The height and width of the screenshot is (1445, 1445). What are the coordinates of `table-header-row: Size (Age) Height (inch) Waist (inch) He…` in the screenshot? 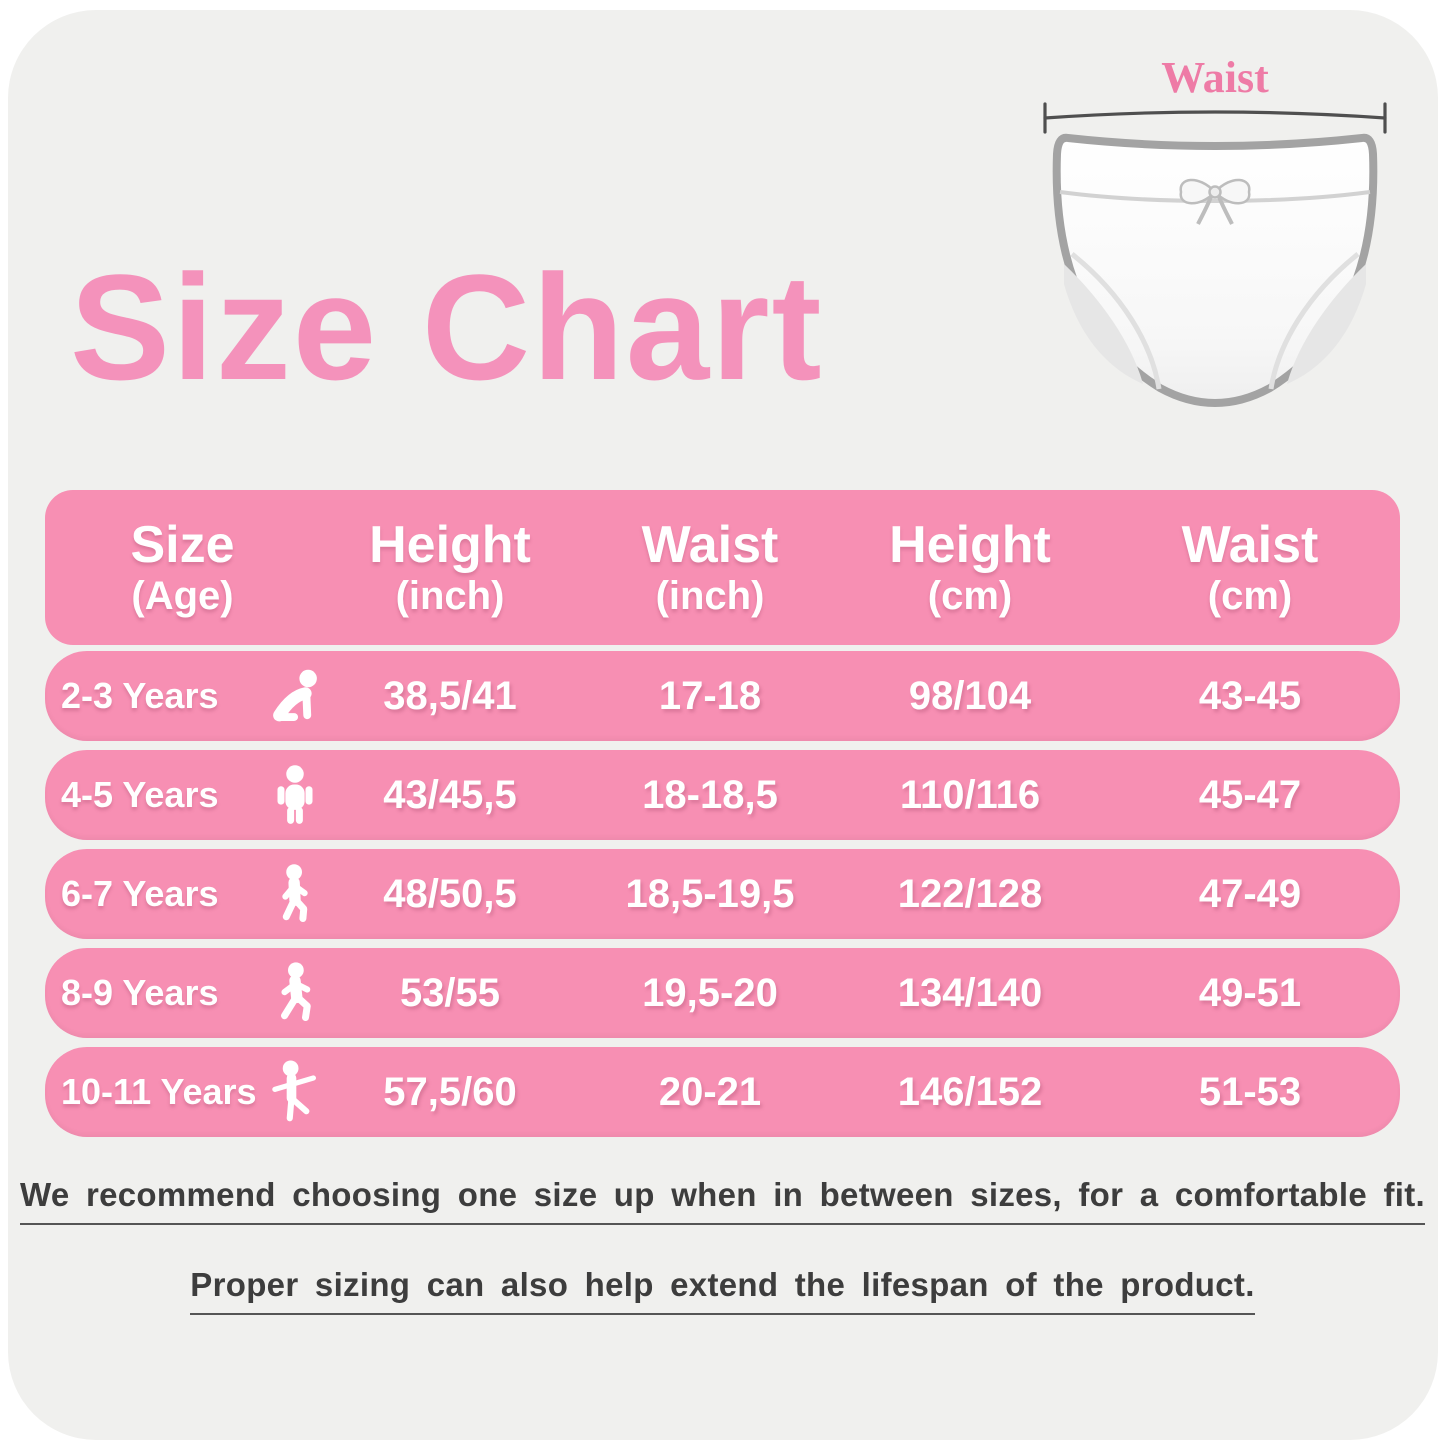 It's located at (722, 567).